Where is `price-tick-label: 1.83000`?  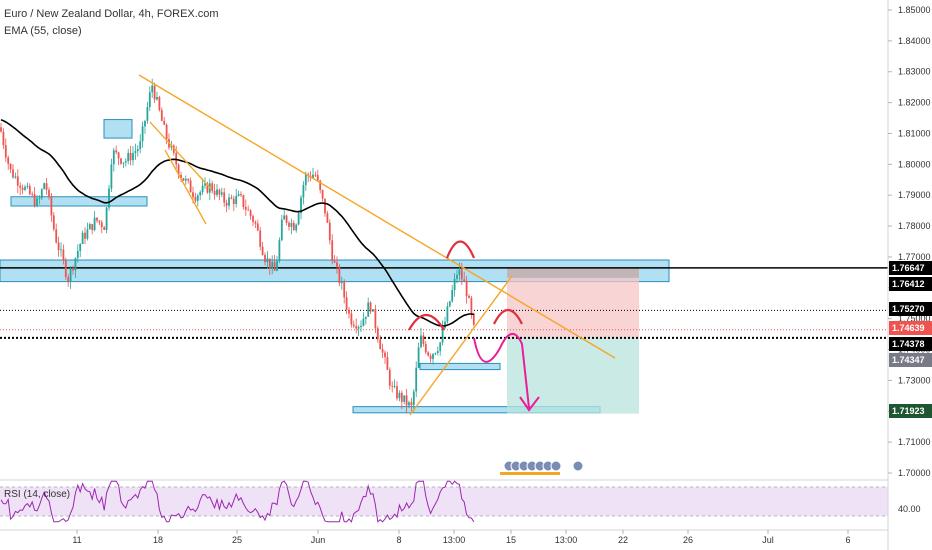 price-tick-label: 1.83000 is located at coordinates (914, 72).